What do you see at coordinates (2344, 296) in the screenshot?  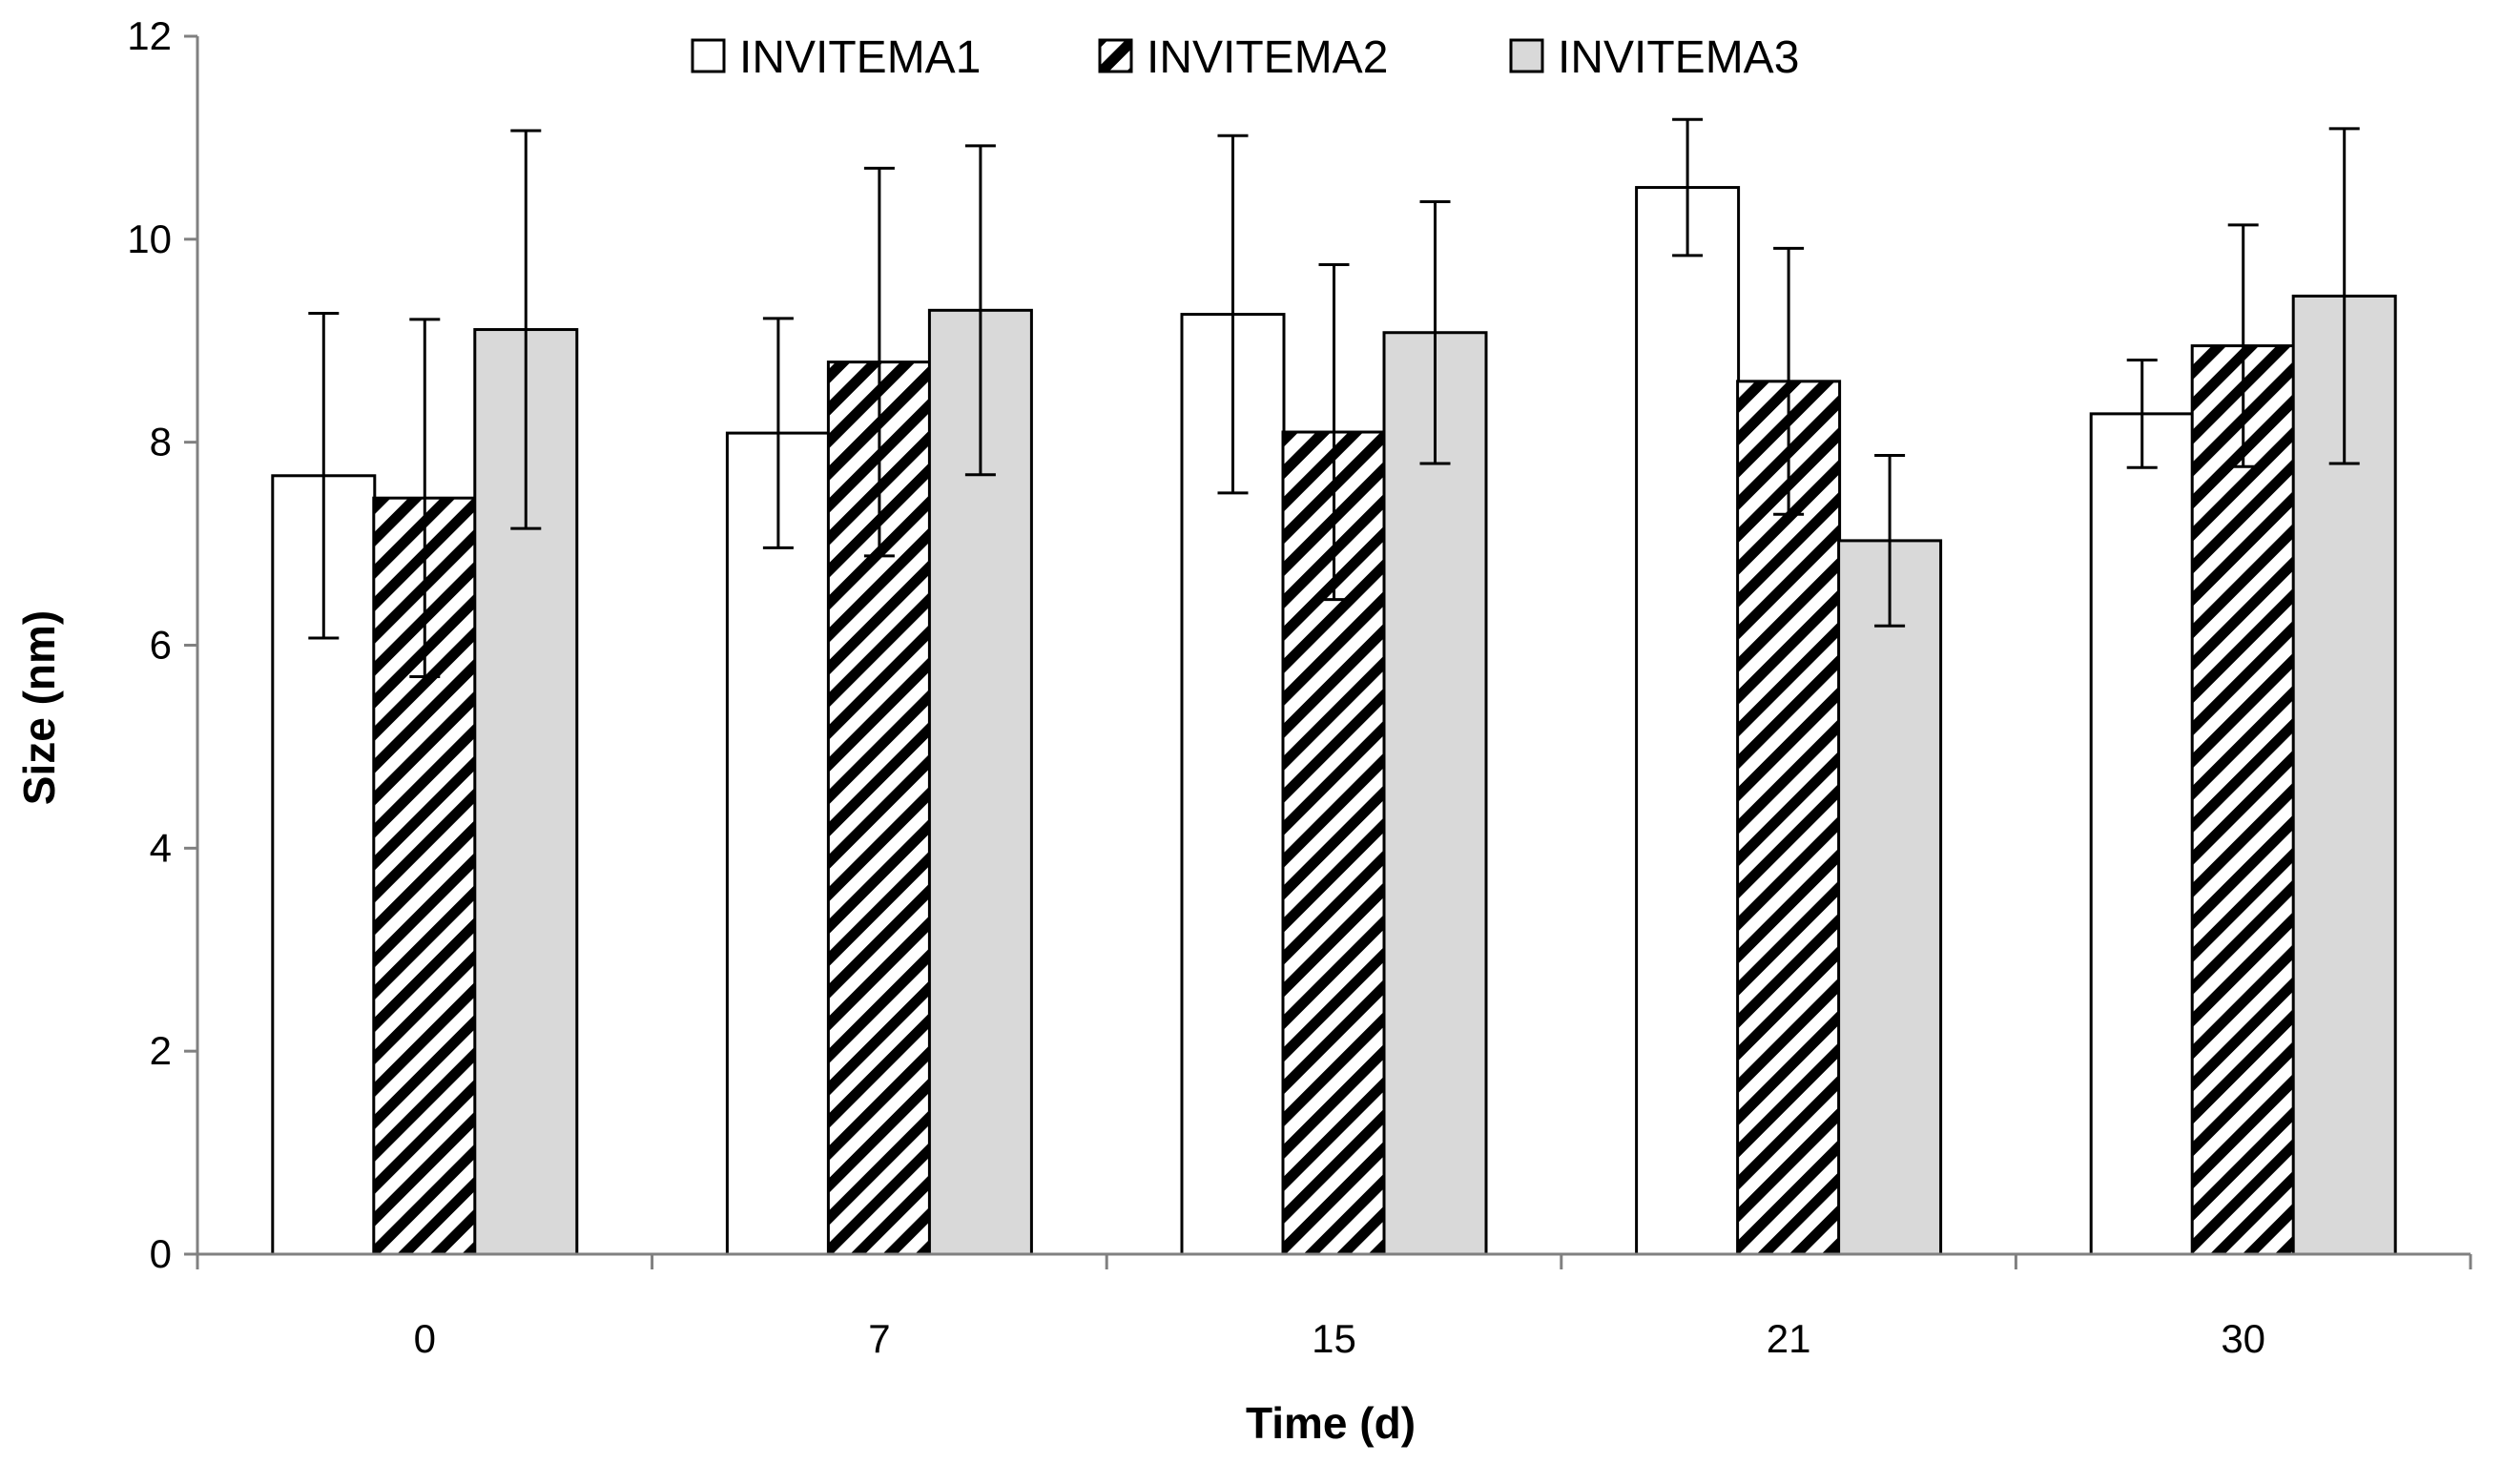 I see `error-bar-invitema3-t30` at bounding box center [2344, 296].